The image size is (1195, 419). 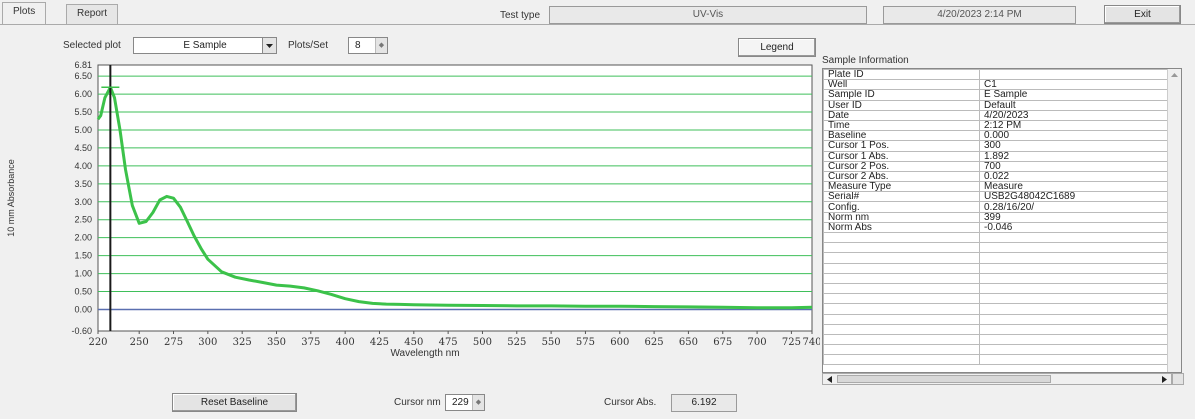 I want to click on sample-info-row: Date 4/20/2023, so click(x=995, y=115).